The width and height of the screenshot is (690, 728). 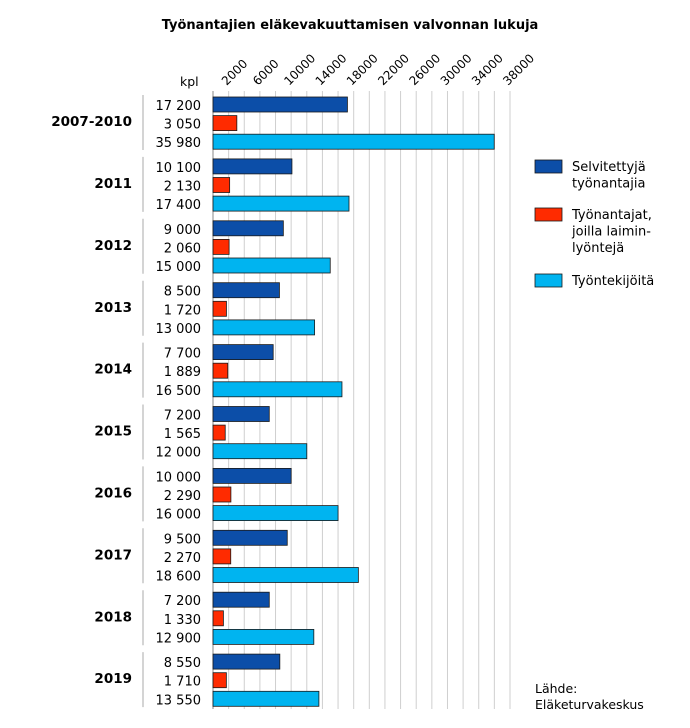 What do you see at coordinates (182, 620) in the screenshot?
I see `value-label: 1 330` at bounding box center [182, 620].